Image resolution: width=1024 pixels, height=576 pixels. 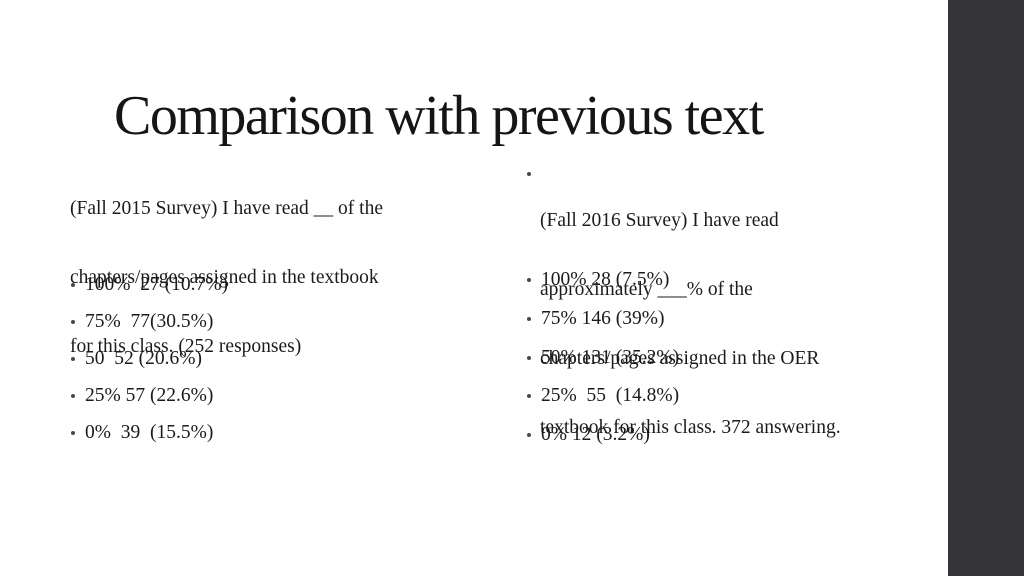 I want to click on list-item: 50% 131 (35.2%), so click(x=603, y=357).